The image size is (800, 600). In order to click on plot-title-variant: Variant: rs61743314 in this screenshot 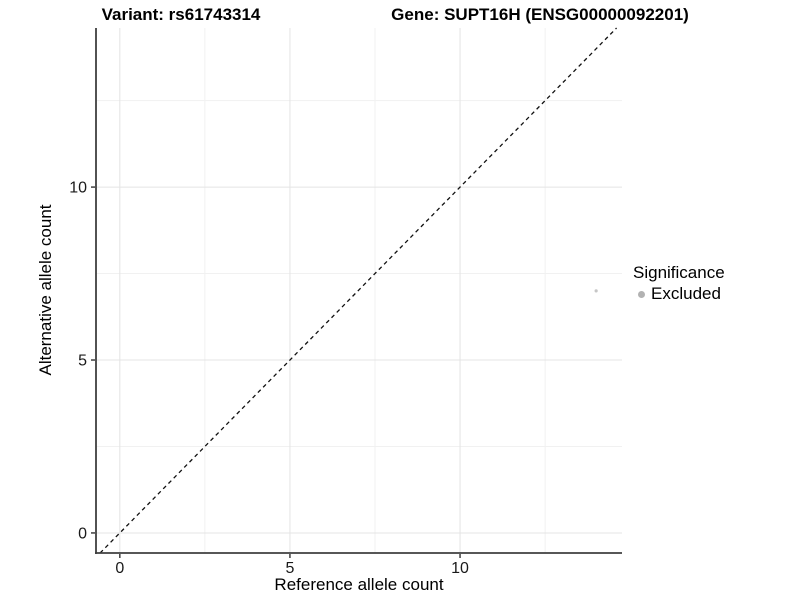, I will do `click(181, 14)`.